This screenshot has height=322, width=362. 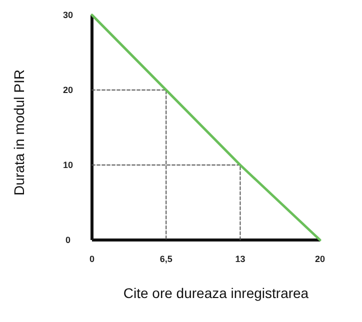 What do you see at coordinates (92, 259) in the screenshot?
I see `x-tick-label: 0` at bounding box center [92, 259].